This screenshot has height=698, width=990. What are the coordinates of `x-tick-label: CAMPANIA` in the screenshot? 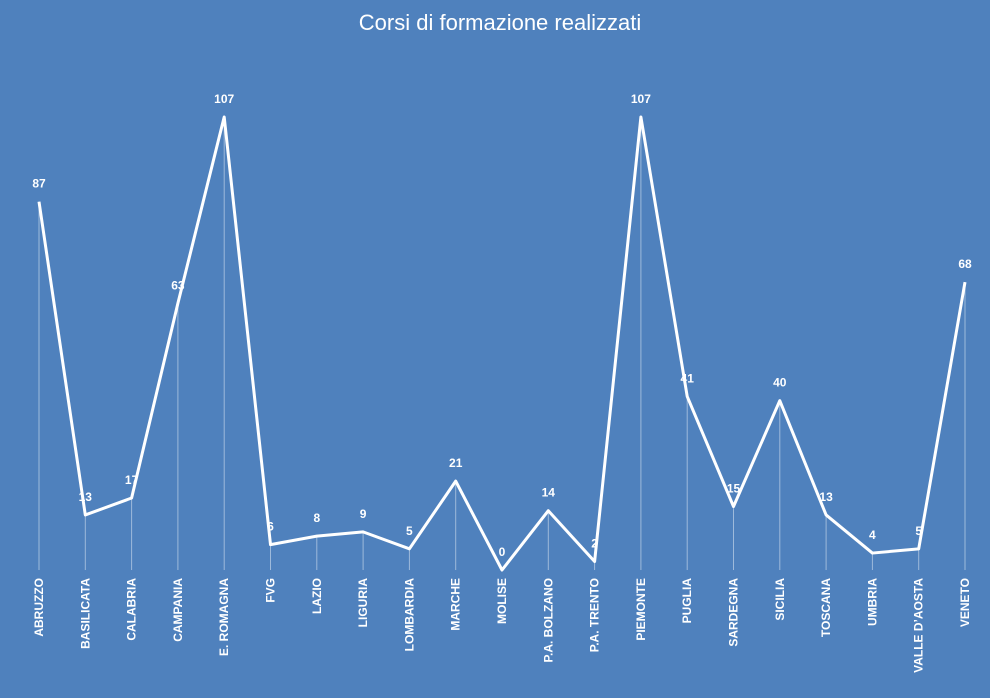 It's located at (178, 610).